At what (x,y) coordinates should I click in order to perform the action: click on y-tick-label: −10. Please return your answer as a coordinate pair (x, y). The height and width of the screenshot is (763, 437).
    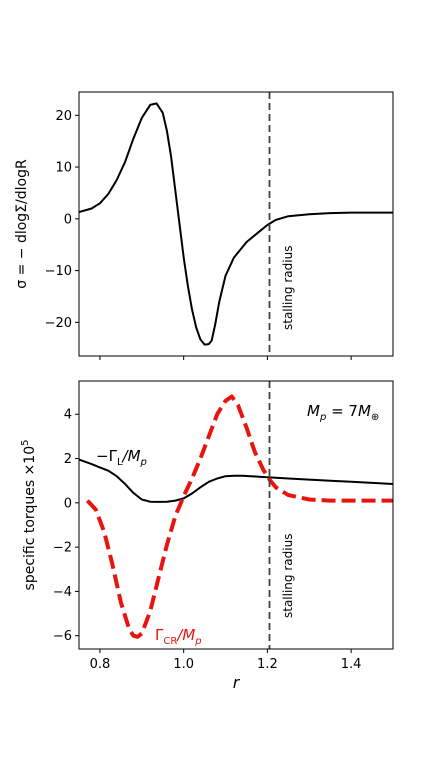
    Looking at the image, I should click on (58, 271).